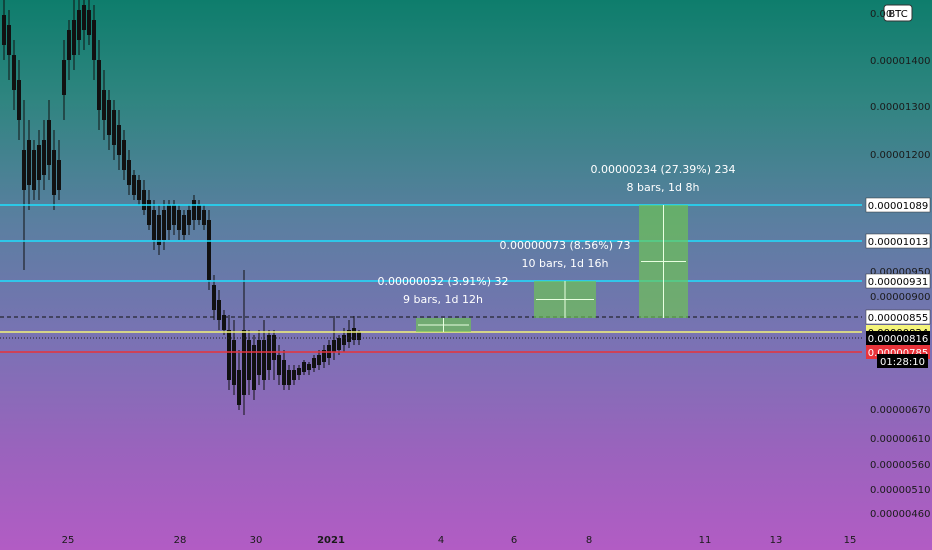  What do you see at coordinates (441, 540) in the screenshot?
I see `x-tick-label: 4` at bounding box center [441, 540].